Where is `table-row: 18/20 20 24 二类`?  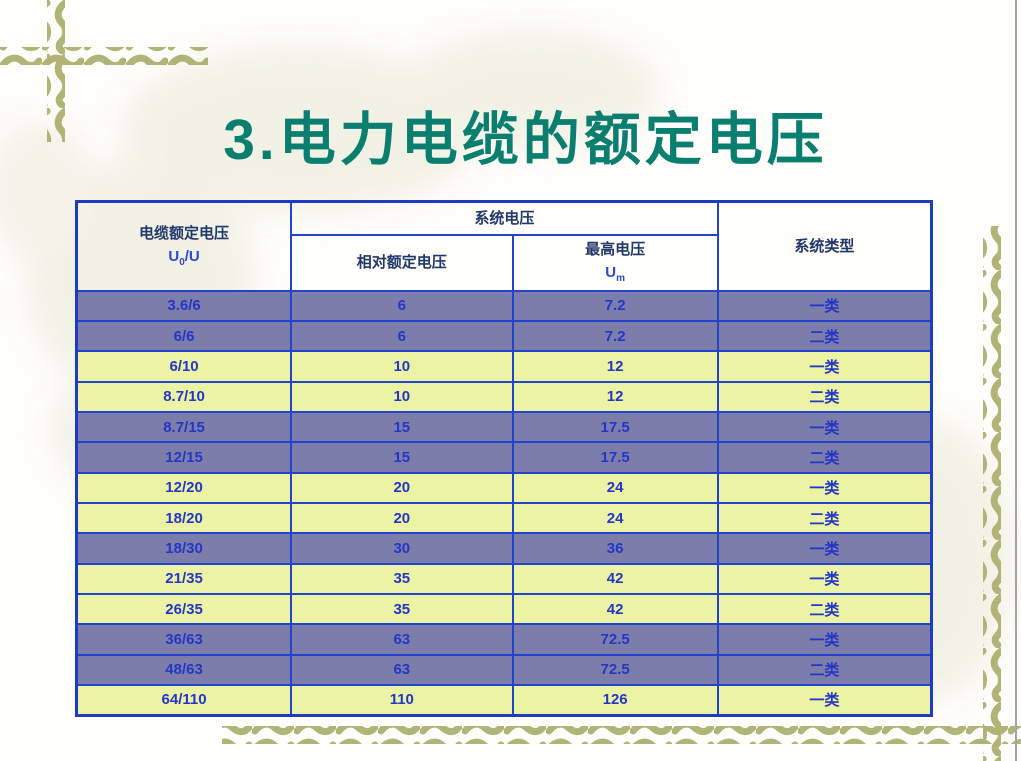 table-row: 18/20 20 24 二类 is located at coordinates (504, 518).